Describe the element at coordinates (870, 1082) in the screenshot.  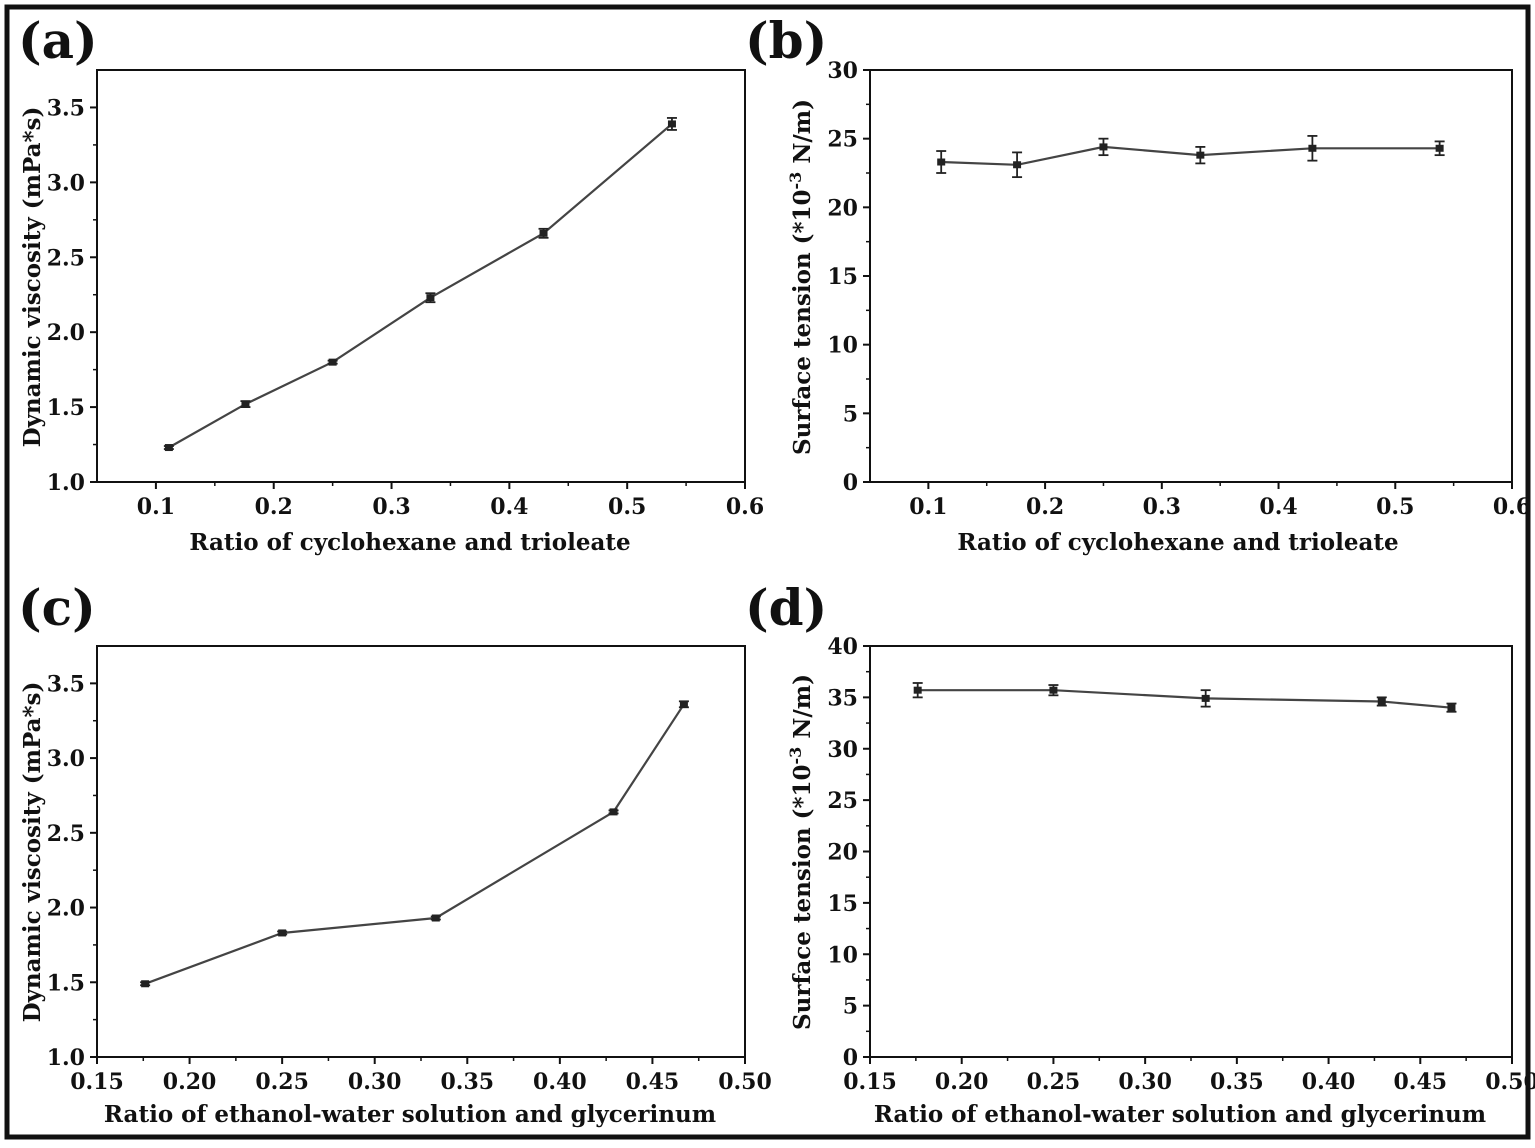
I see `panel-d-x-tick-label: 0.15` at that location.